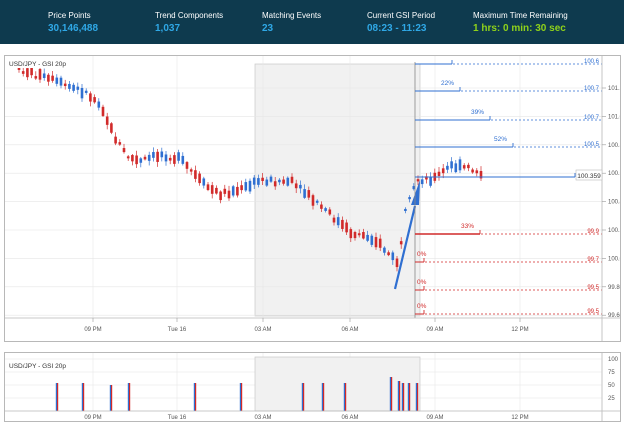 The image size is (624, 426). Describe the element at coordinates (519, 418) in the screenshot. I see `sub-time-label: 12 PM` at that location.